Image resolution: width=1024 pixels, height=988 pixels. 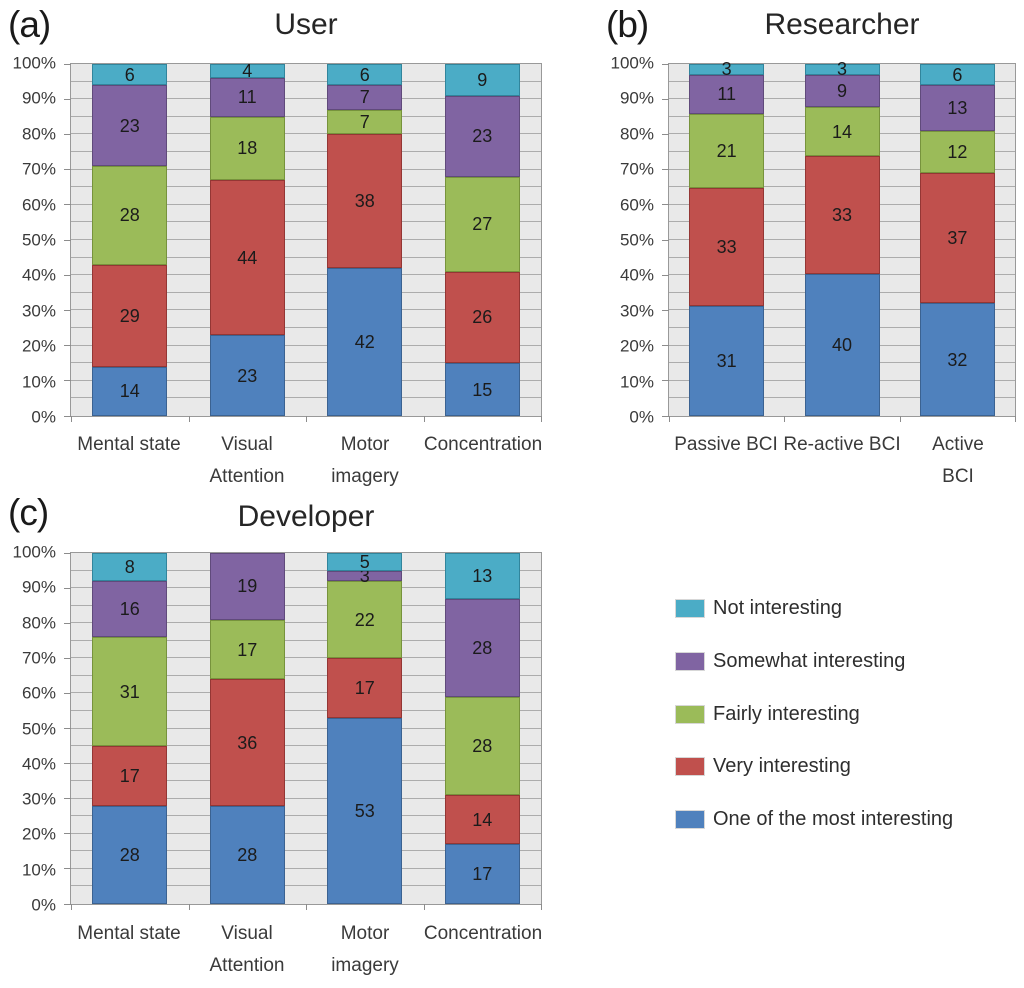 I want to click on panel-label-b: (b), so click(x=627, y=24).